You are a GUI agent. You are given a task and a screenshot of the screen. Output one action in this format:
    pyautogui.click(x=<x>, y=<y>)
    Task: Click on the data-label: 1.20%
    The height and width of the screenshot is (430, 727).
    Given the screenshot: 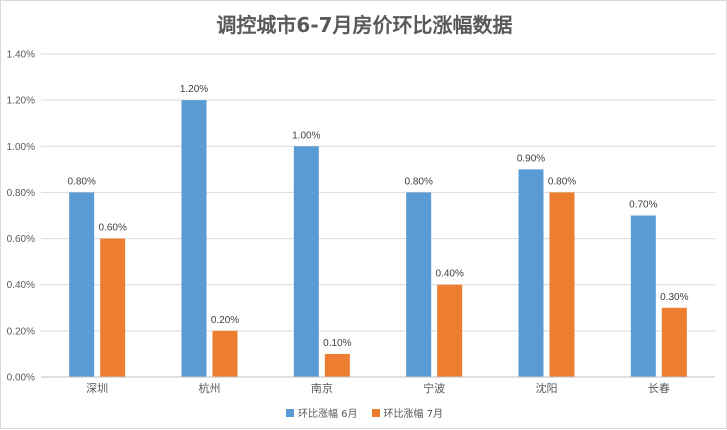 What is the action you would take?
    pyautogui.click(x=194, y=89)
    